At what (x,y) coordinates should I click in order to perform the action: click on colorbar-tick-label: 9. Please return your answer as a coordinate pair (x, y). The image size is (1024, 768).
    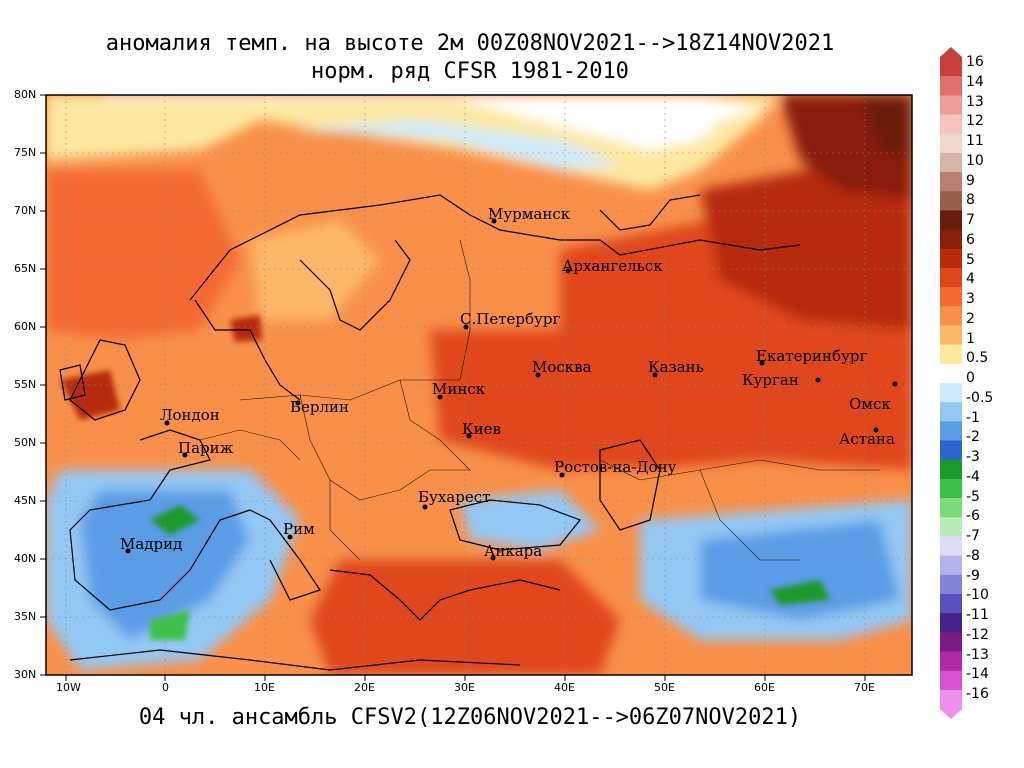
    Looking at the image, I should click on (970, 180).